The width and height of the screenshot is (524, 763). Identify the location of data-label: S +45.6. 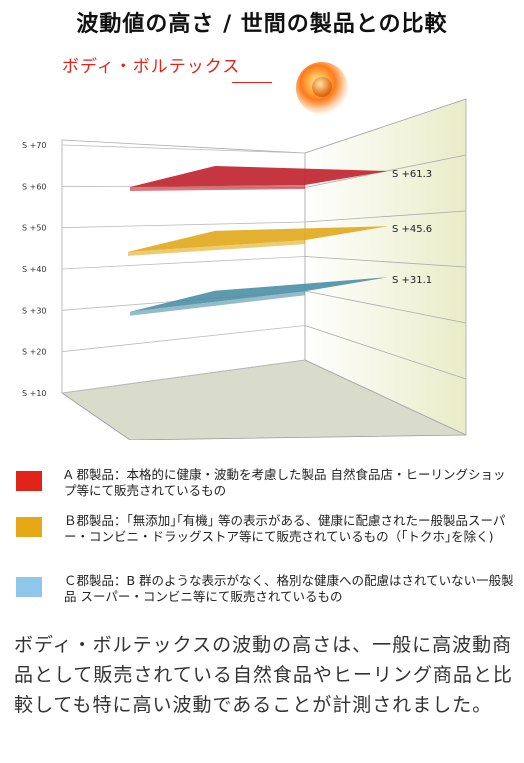
(412, 229).